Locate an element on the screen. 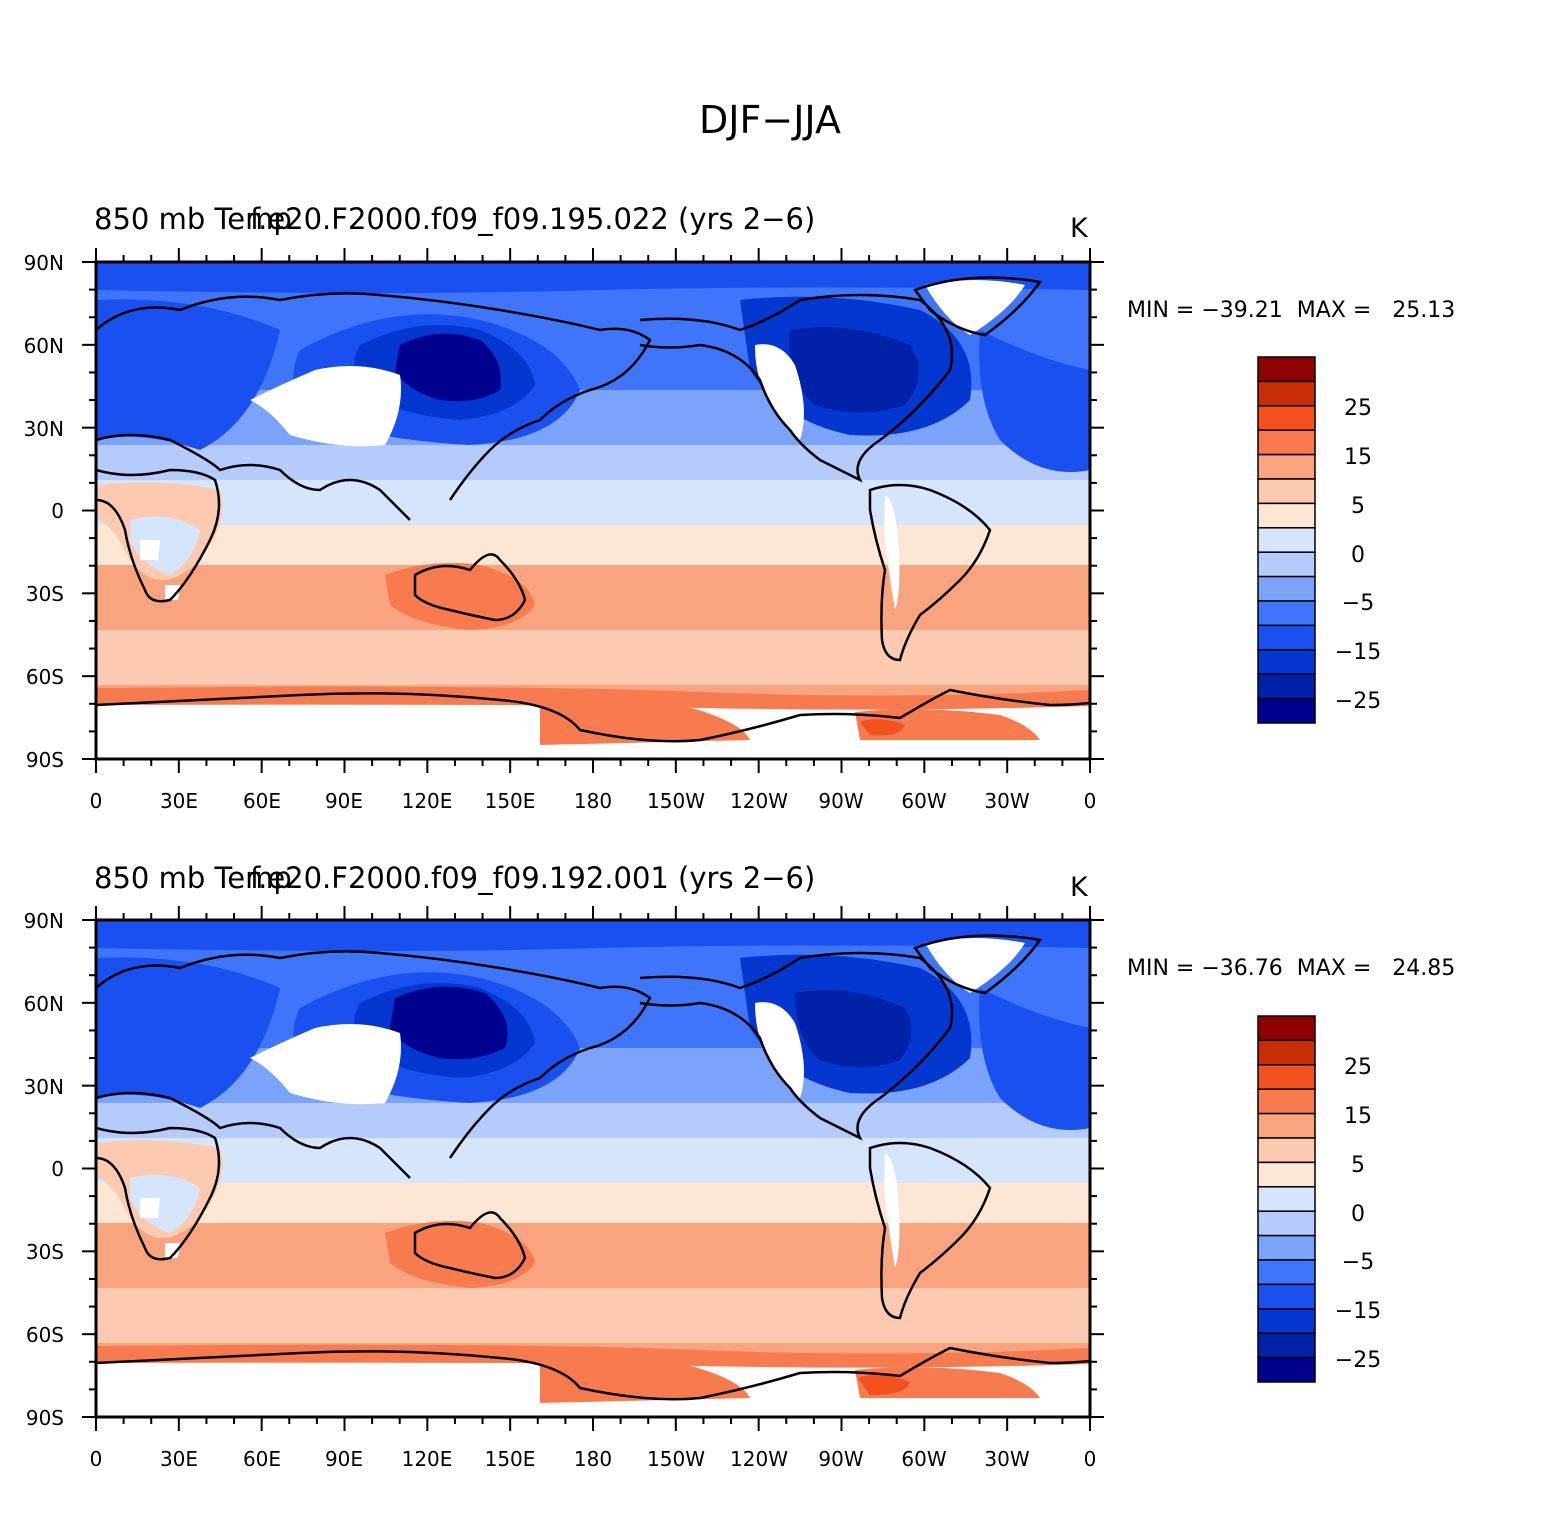 This screenshot has width=1541, height=1538. lat-label: 30N is located at coordinates (44, 429).